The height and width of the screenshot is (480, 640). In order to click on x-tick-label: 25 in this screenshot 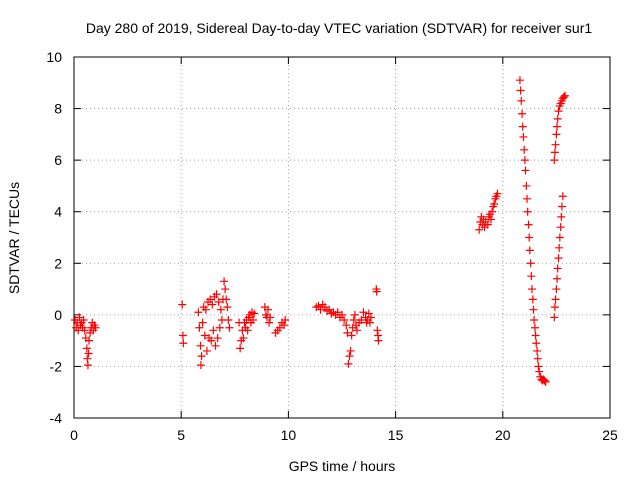, I will do `click(610, 435)`.